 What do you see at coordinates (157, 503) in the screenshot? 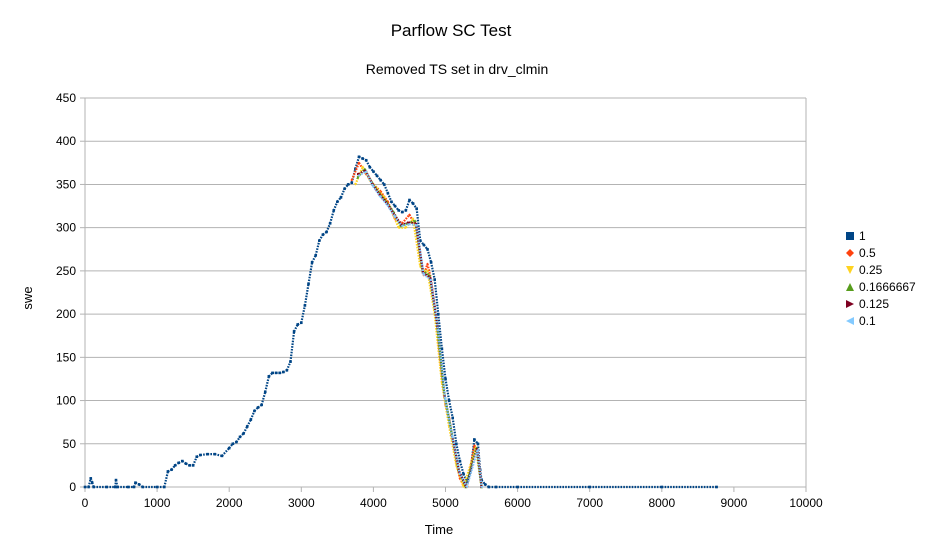
I see `x-tick-label: 1000` at bounding box center [157, 503].